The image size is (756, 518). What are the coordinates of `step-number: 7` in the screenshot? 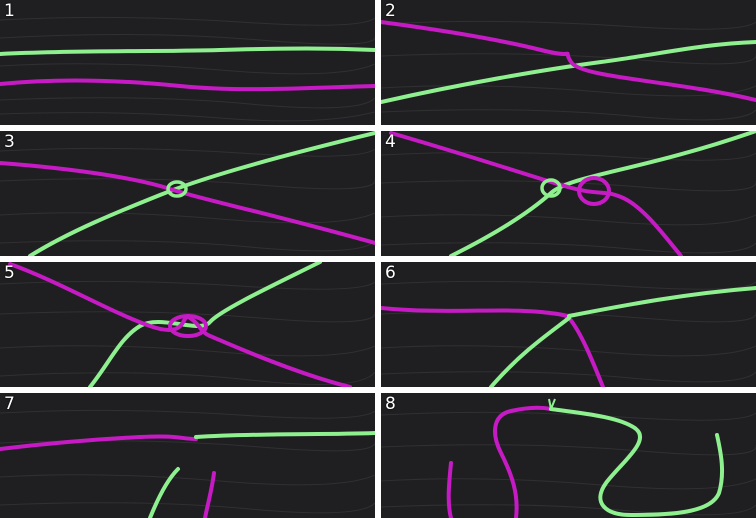 It's located at (9, 404).